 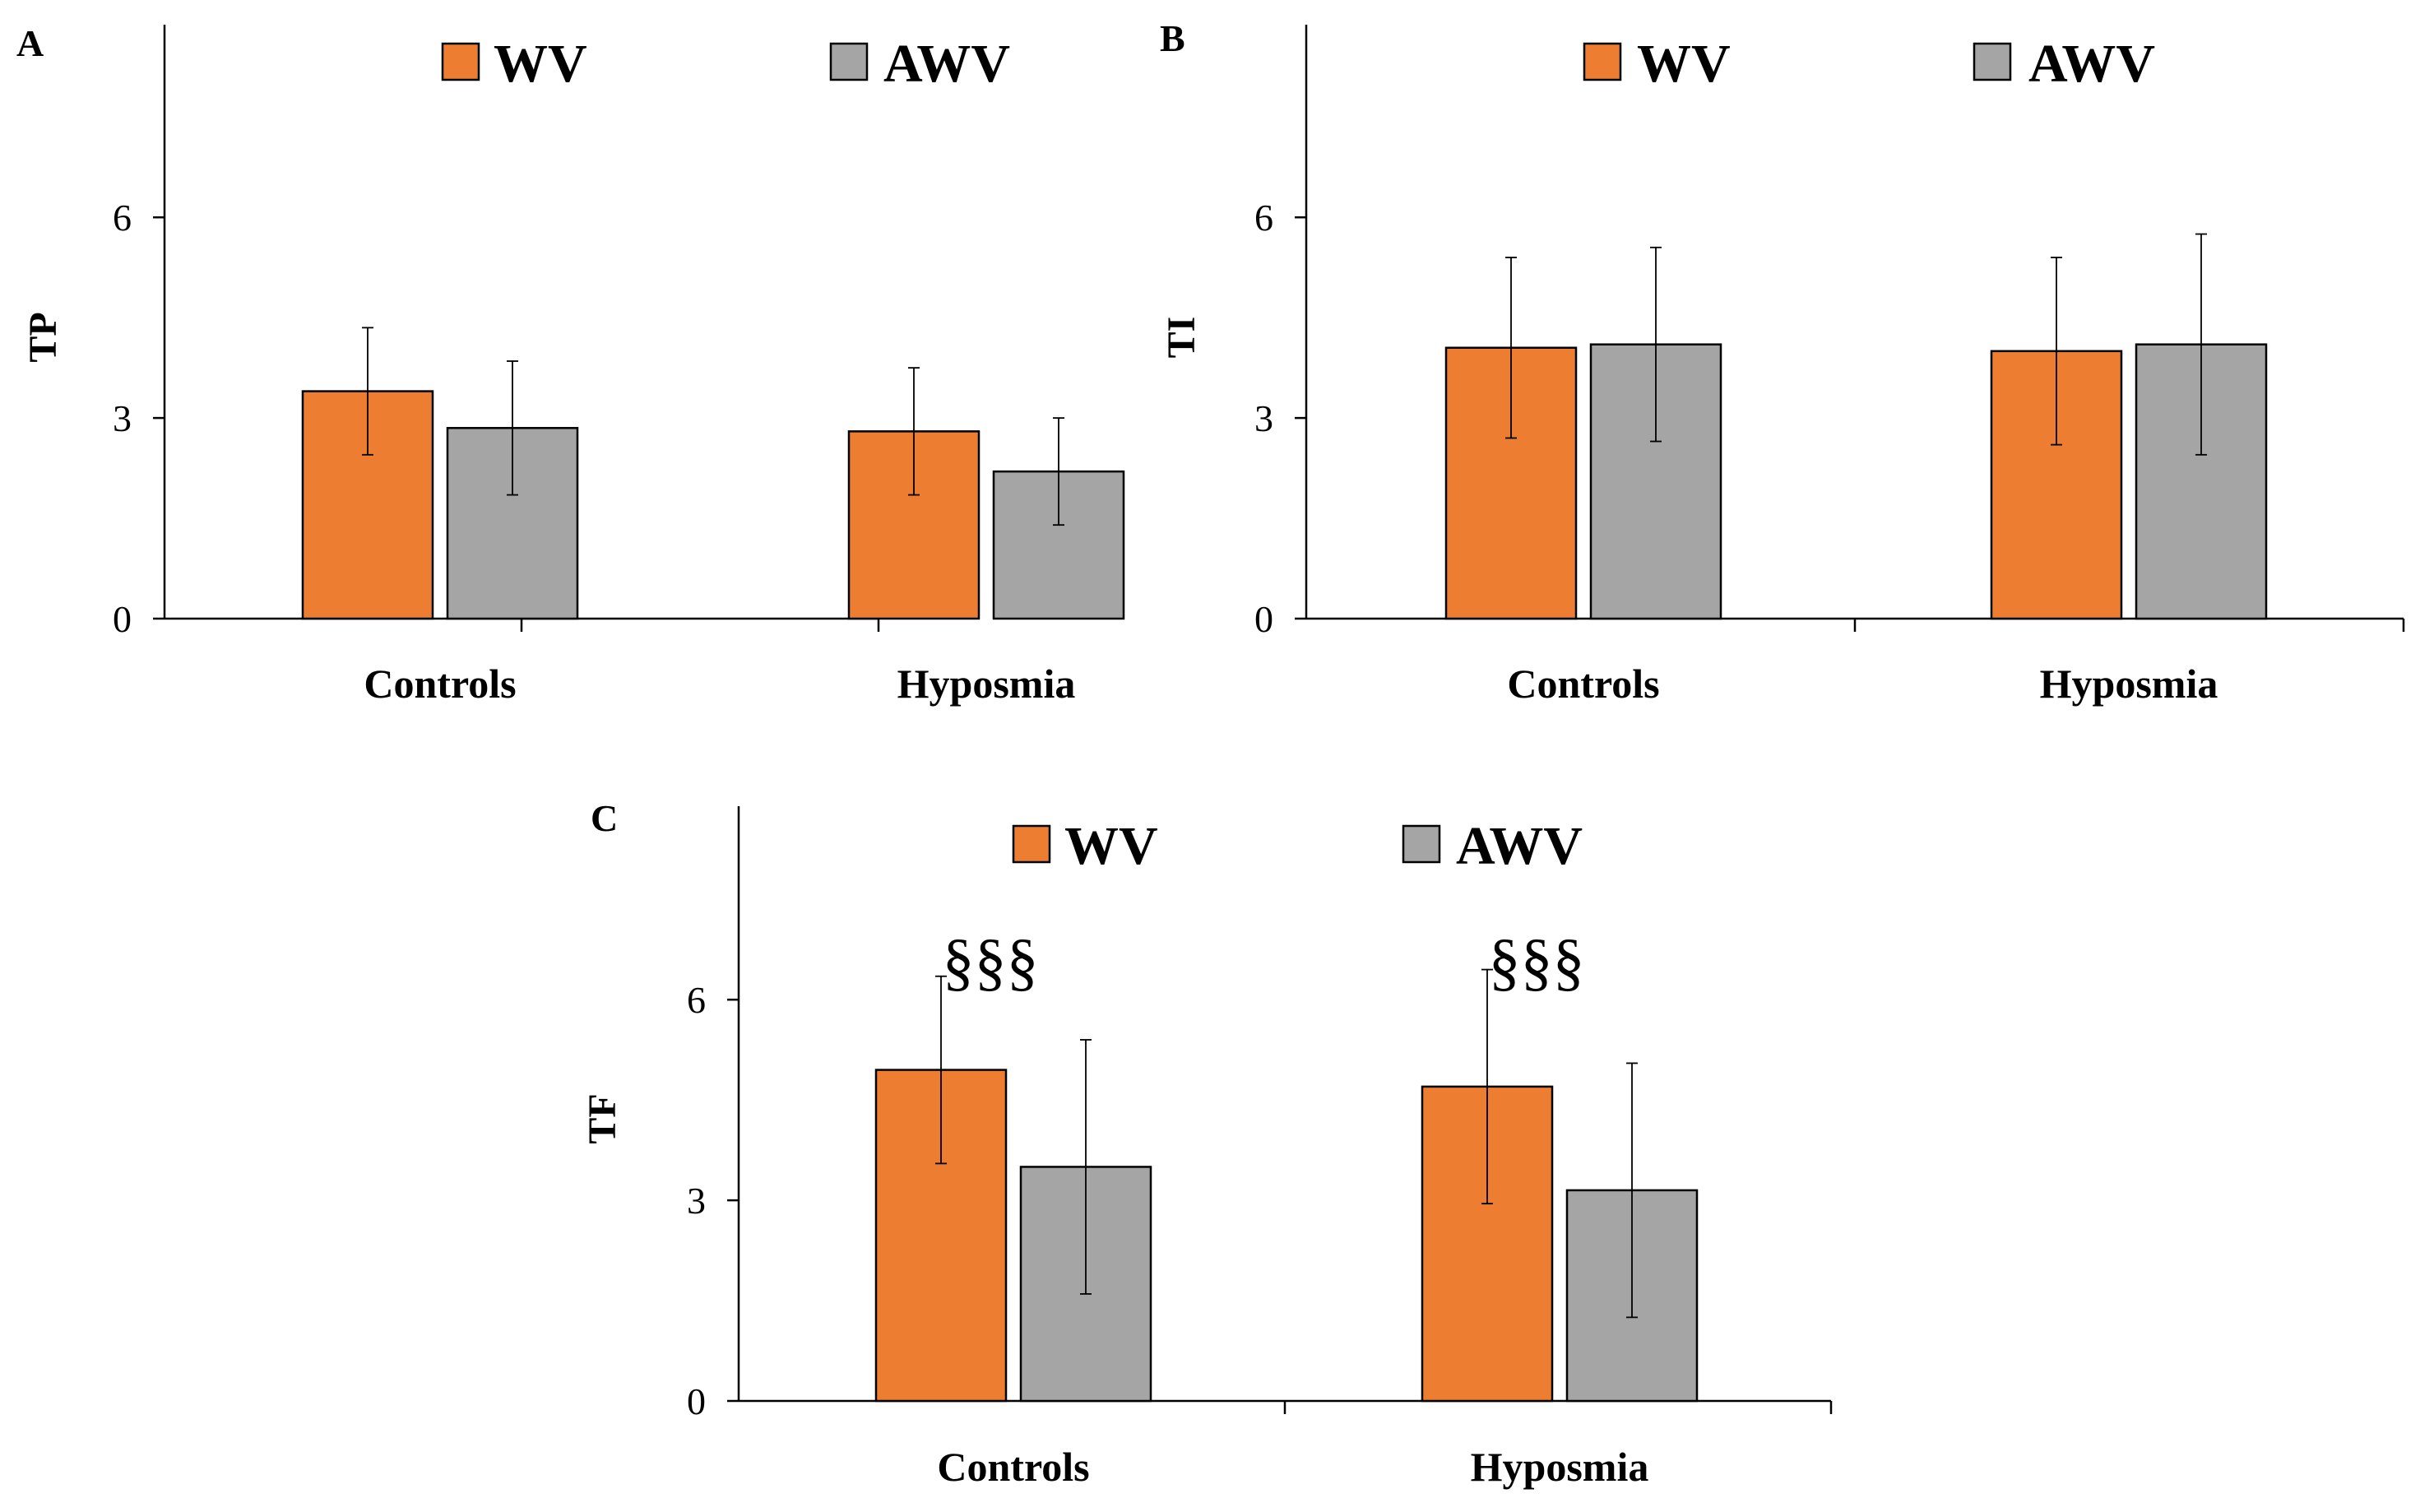 I want to click on y-axis-label: TP, so click(x=43, y=337).